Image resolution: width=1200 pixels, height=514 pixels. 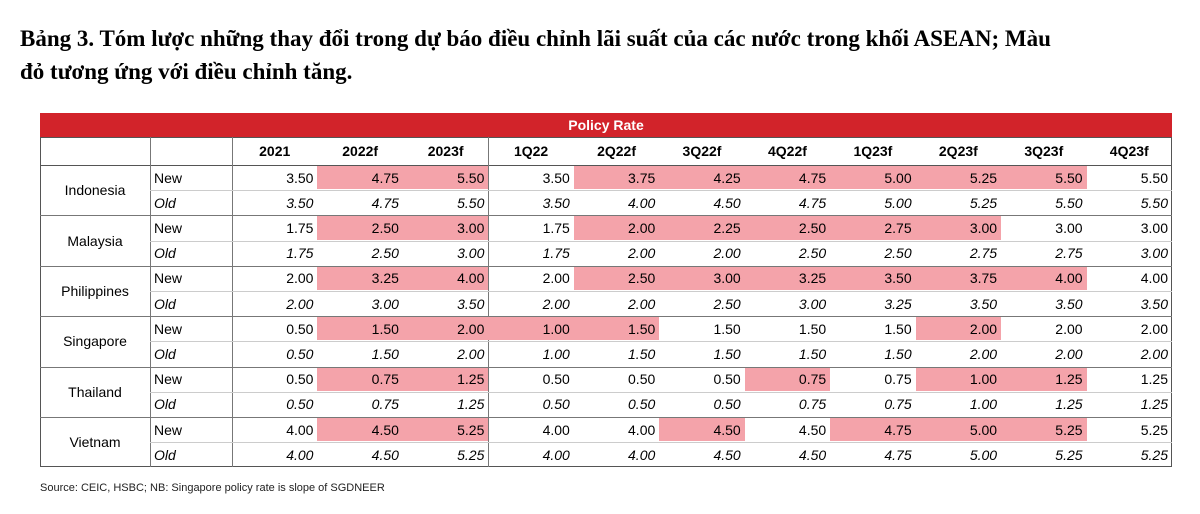 What do you see at coordinates (531, 151) in the screenshot?
I see `column-header: 1Q22` at bounding box center [531, 151].